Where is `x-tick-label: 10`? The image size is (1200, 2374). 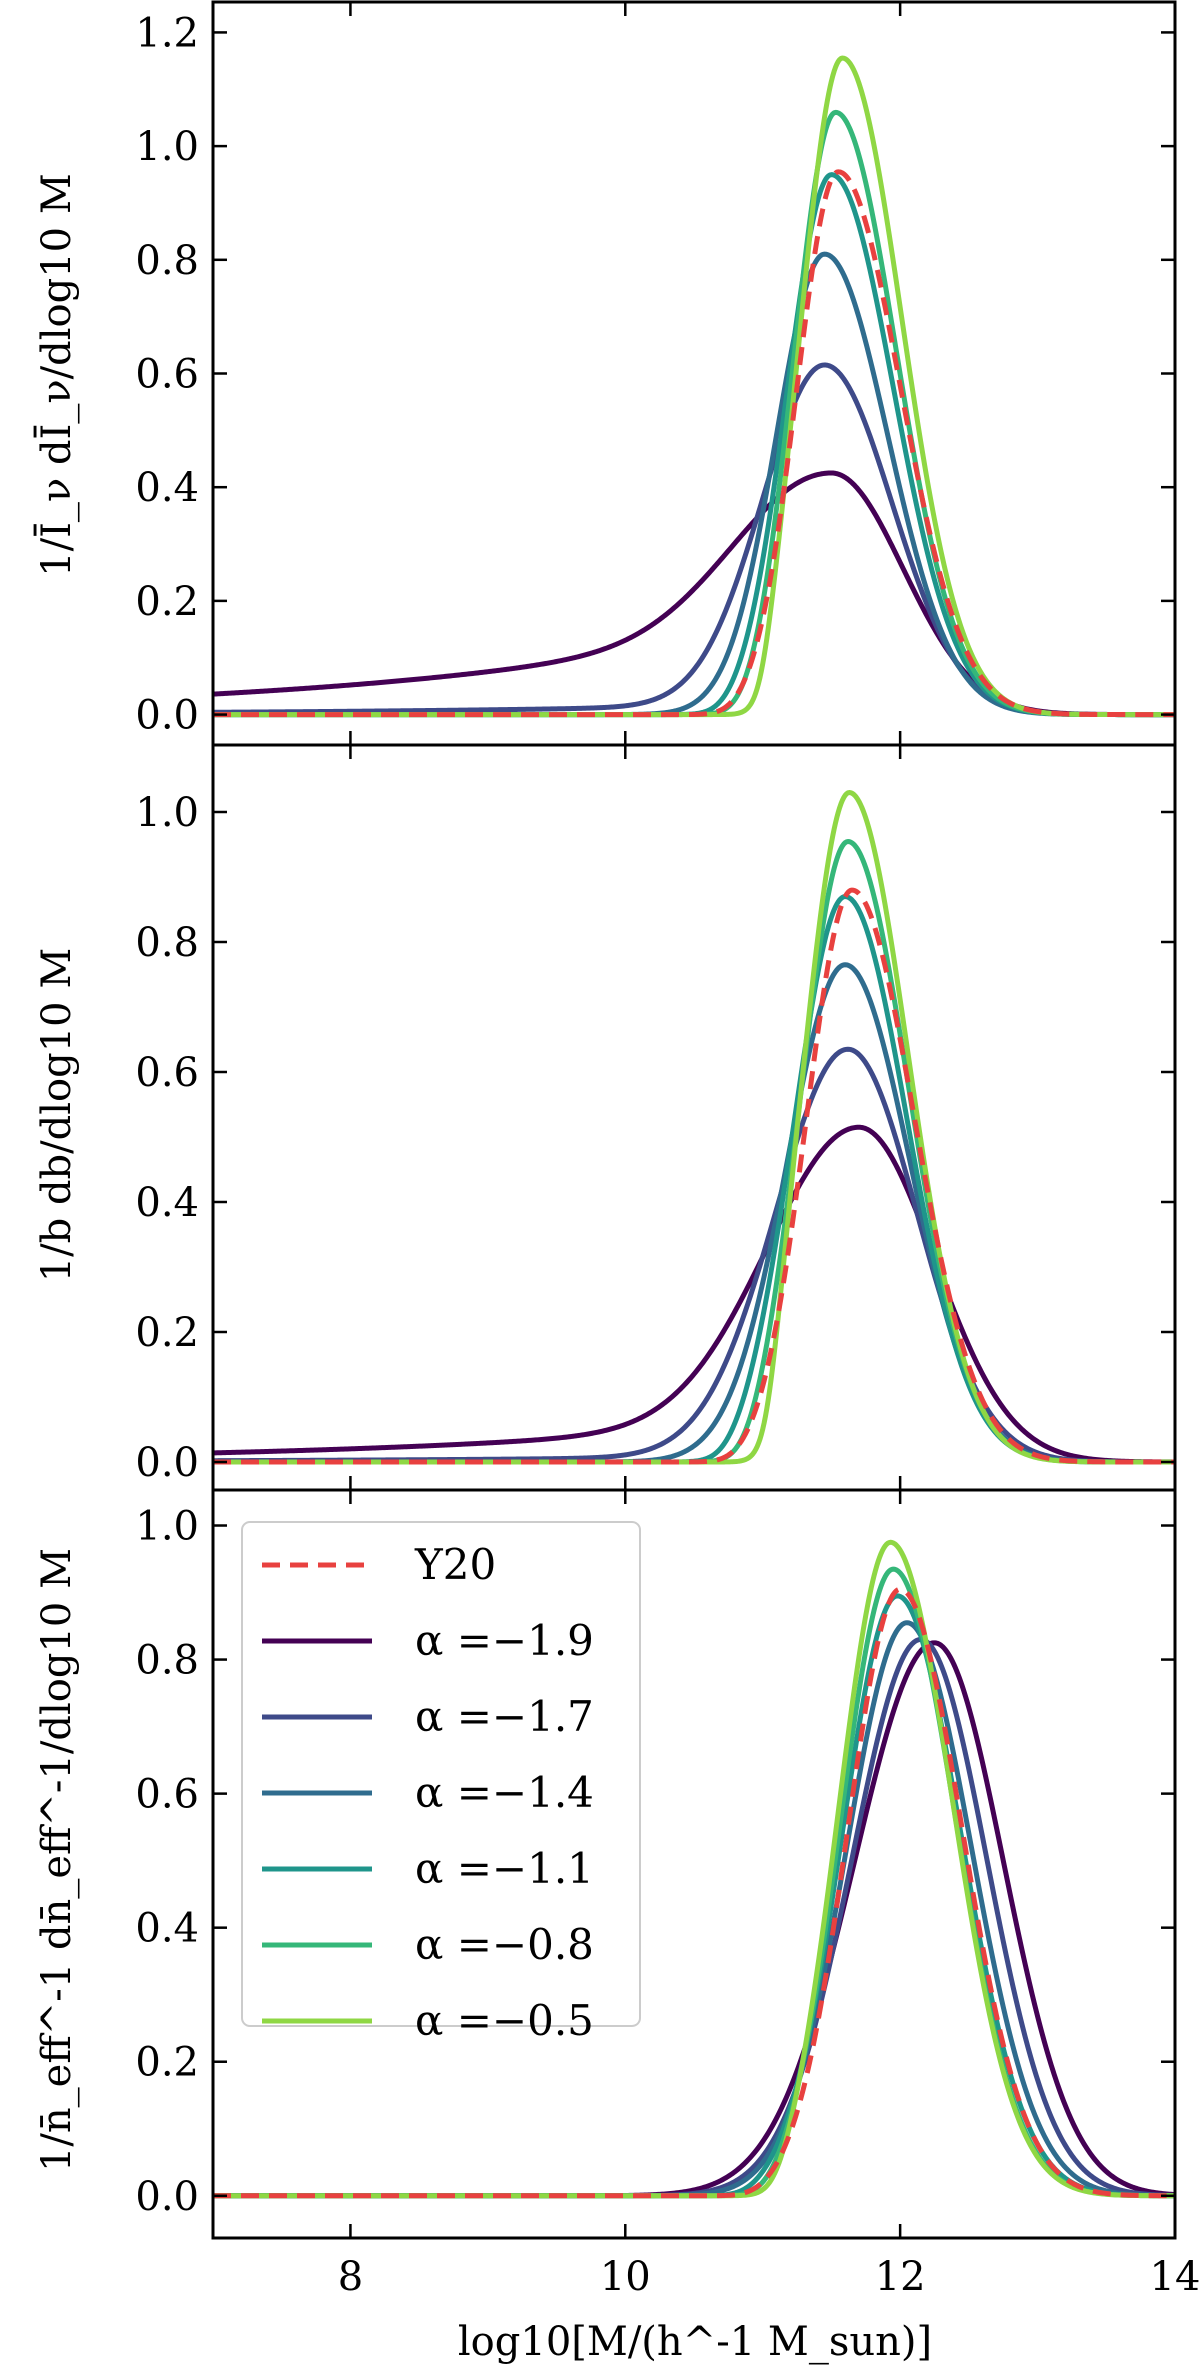 x-tick-label: 10 is located at coordinates (625, 2277).